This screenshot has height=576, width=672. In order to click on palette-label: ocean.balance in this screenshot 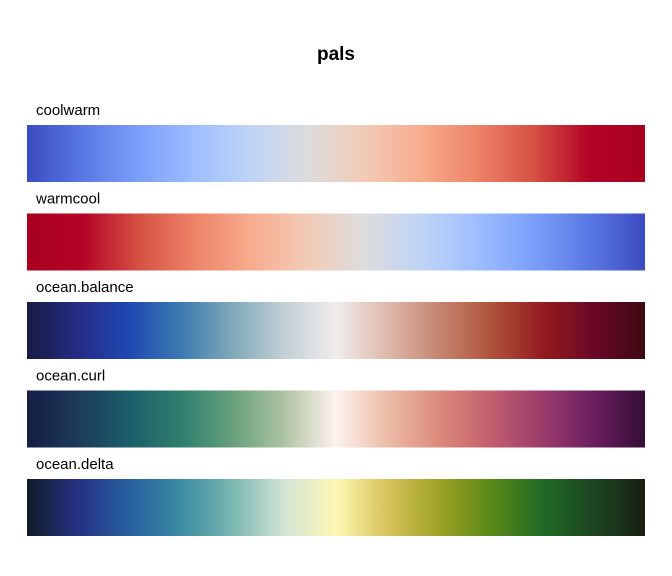, I will do `click(85, 287)`.